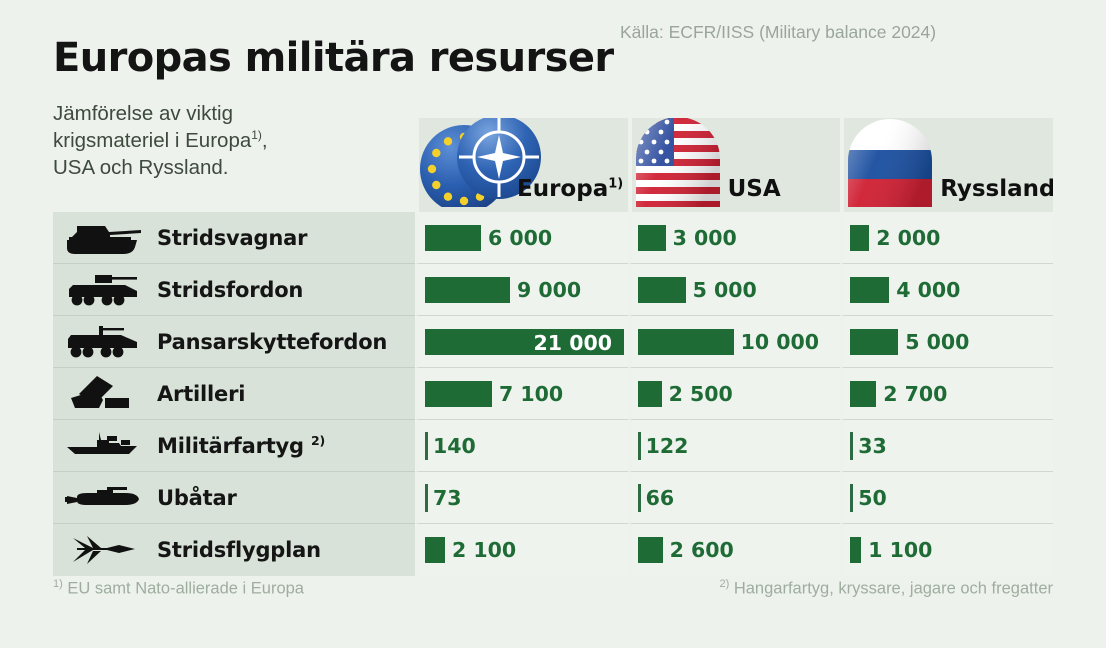 This screenshot has height=648, width=1106. Describe the element at coordinates (572, 342) in the screenshot. I see `value-europa: 21 000` at that location.